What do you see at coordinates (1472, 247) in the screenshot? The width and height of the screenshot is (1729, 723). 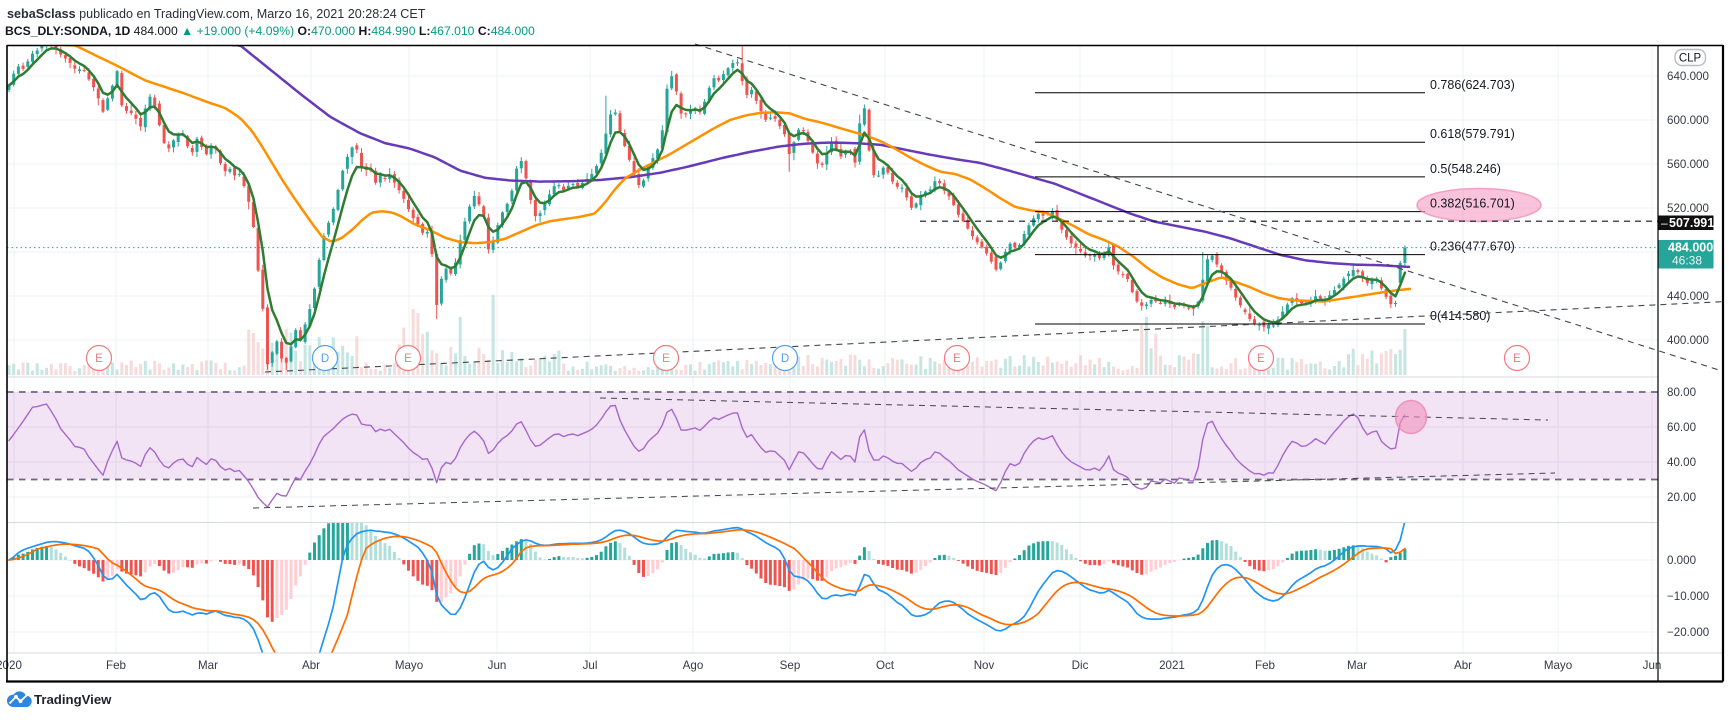 I see `svg-text: 0.236(477.670)` at bounding box center [1472, 247].